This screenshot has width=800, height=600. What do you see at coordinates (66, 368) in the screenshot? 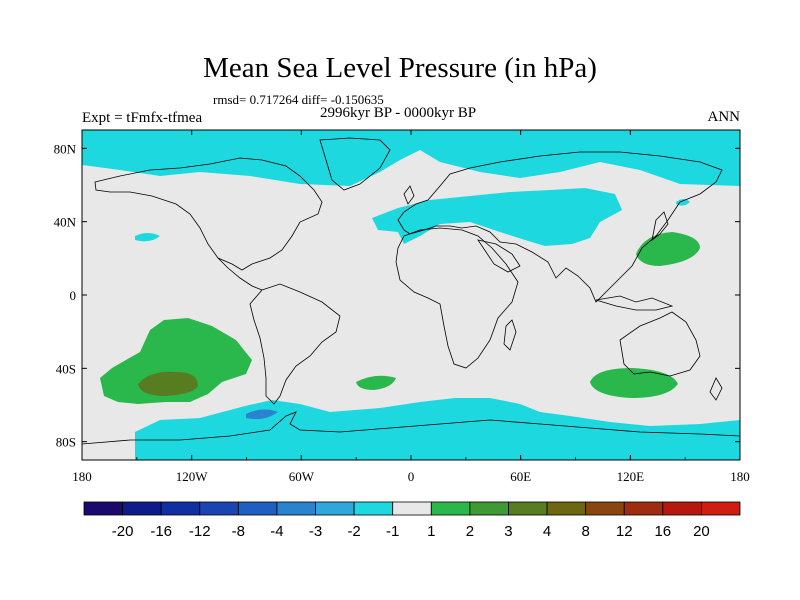
I see `y-tick-label: 40S` at bounding box center [66, 368].